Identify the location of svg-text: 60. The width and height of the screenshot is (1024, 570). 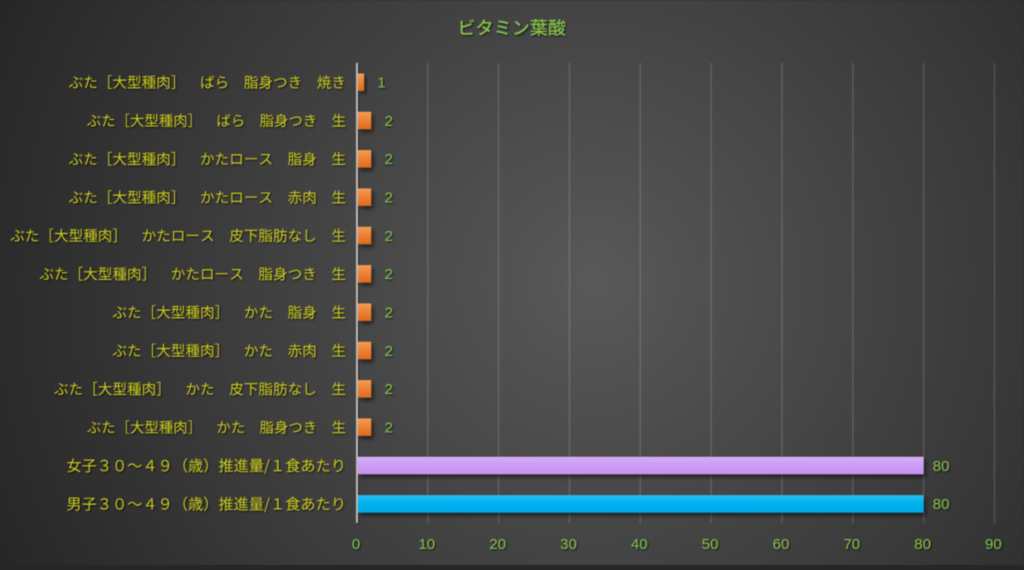
(781, 544).